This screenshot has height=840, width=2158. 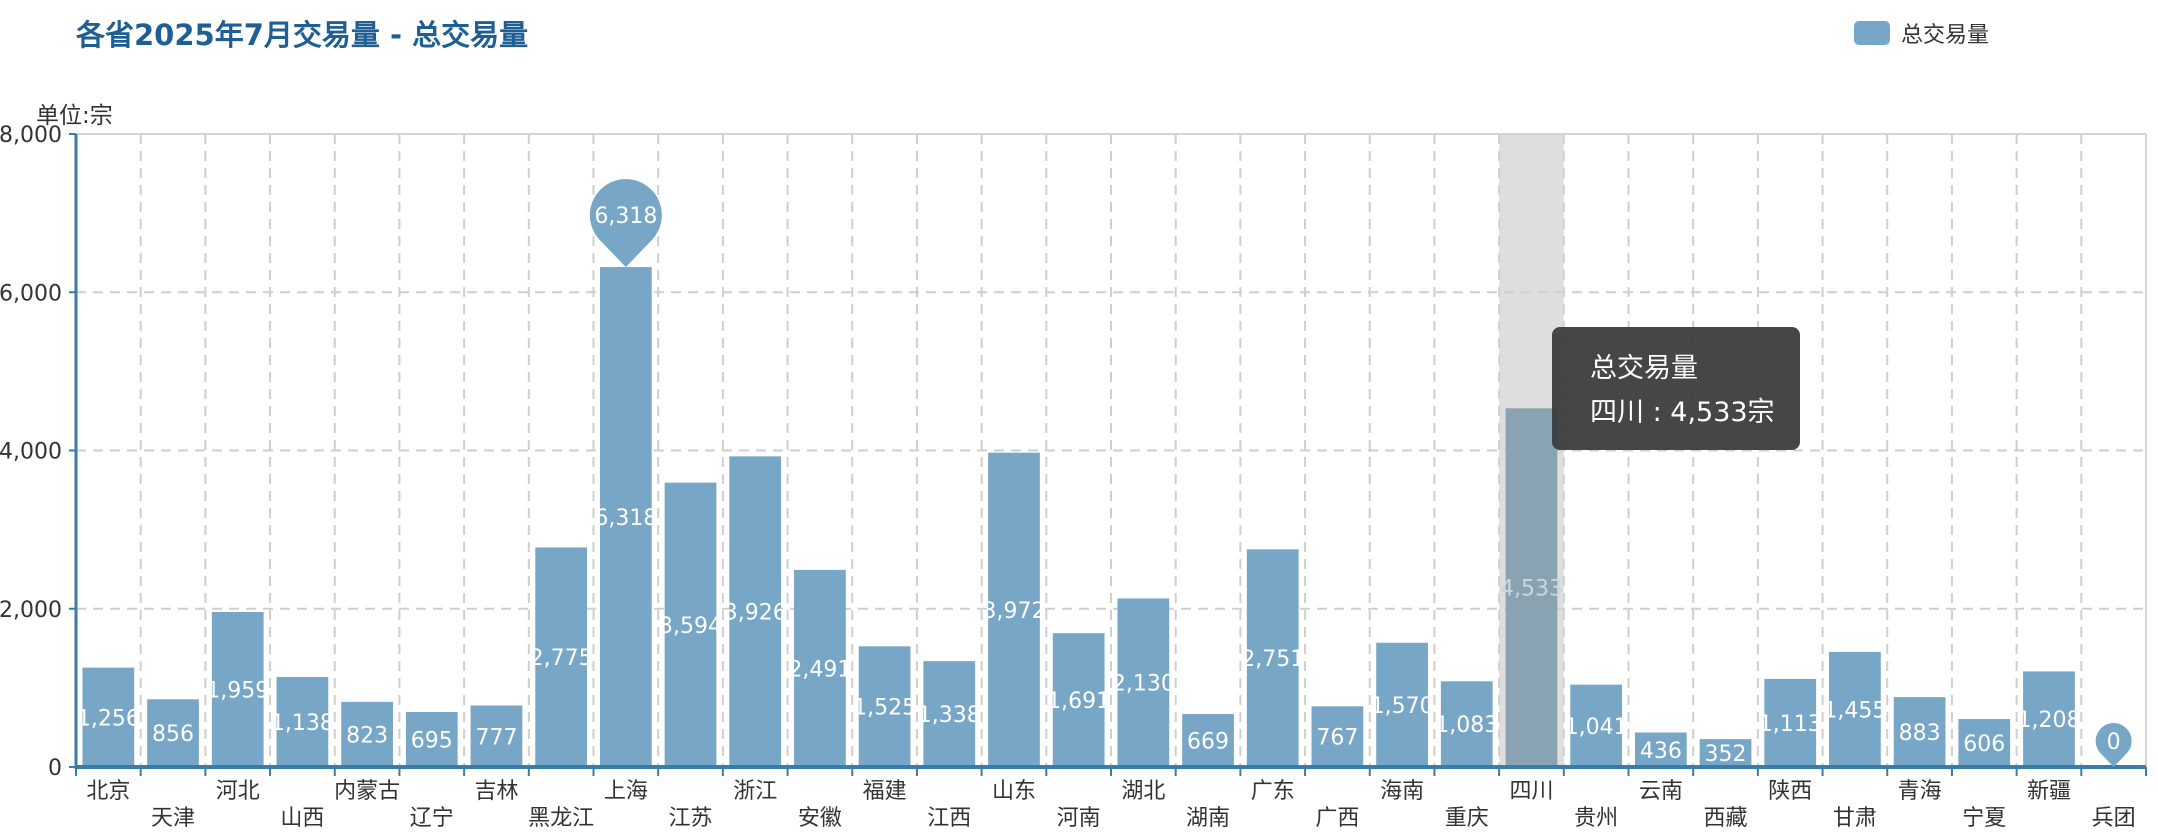 I want to click on bar-value-label: 3,972, so click(x=1013, y=611).